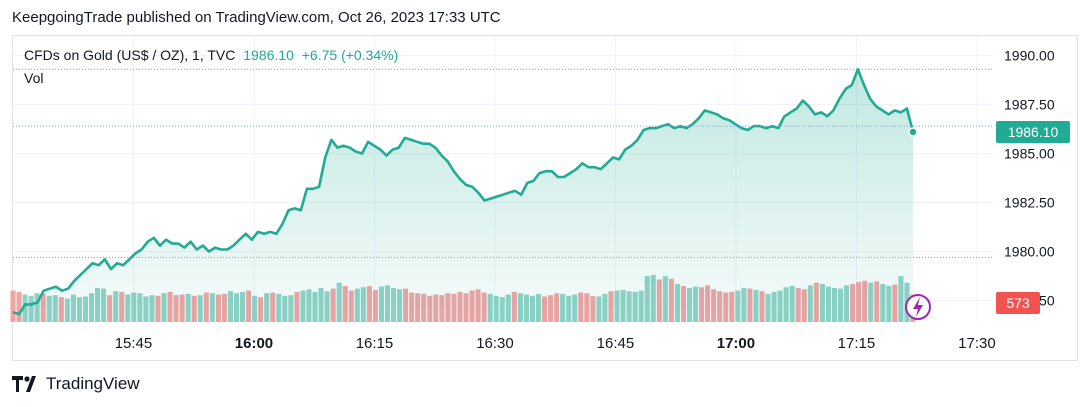 The image size is (1090, 407). What do you see at coordinates (1029, 105) in the screenshot?
I see `price-tick-label: 1987.50` at bounding box center [1029, 105].